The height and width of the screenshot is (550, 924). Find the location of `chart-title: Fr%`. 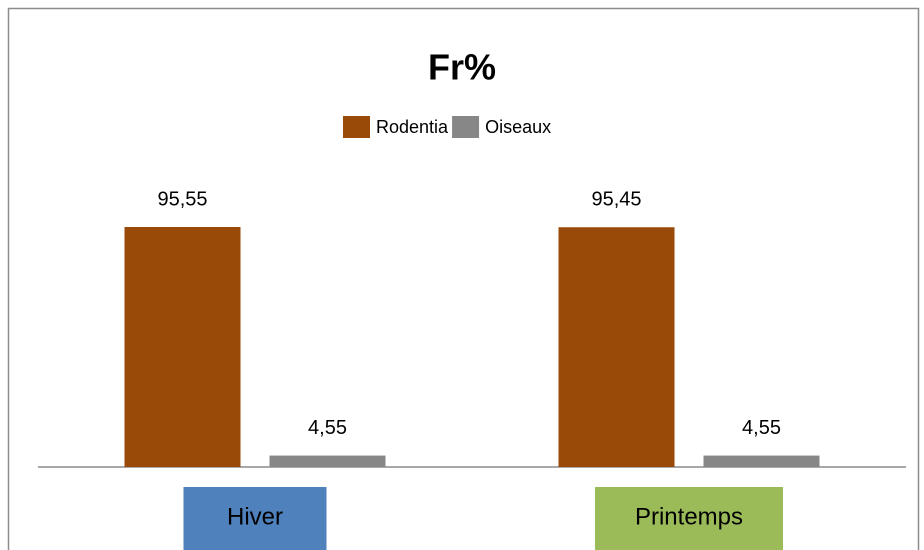

chart-title: Fr% is located at coordinates (462, 67).